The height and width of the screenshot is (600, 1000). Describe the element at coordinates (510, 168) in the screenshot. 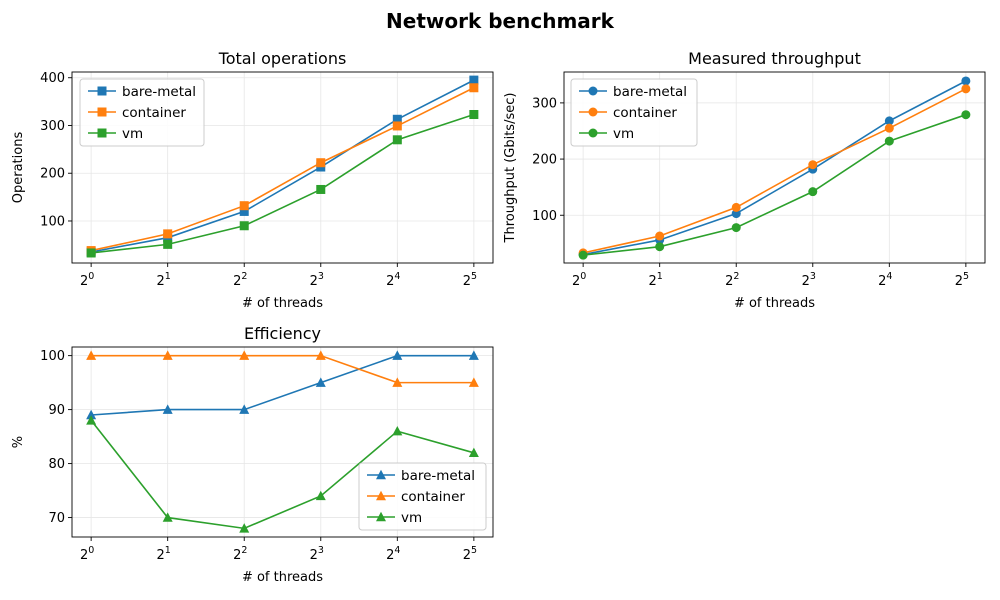

I see `y-axis-label: Throughput (Gbits/sec)` at that location.